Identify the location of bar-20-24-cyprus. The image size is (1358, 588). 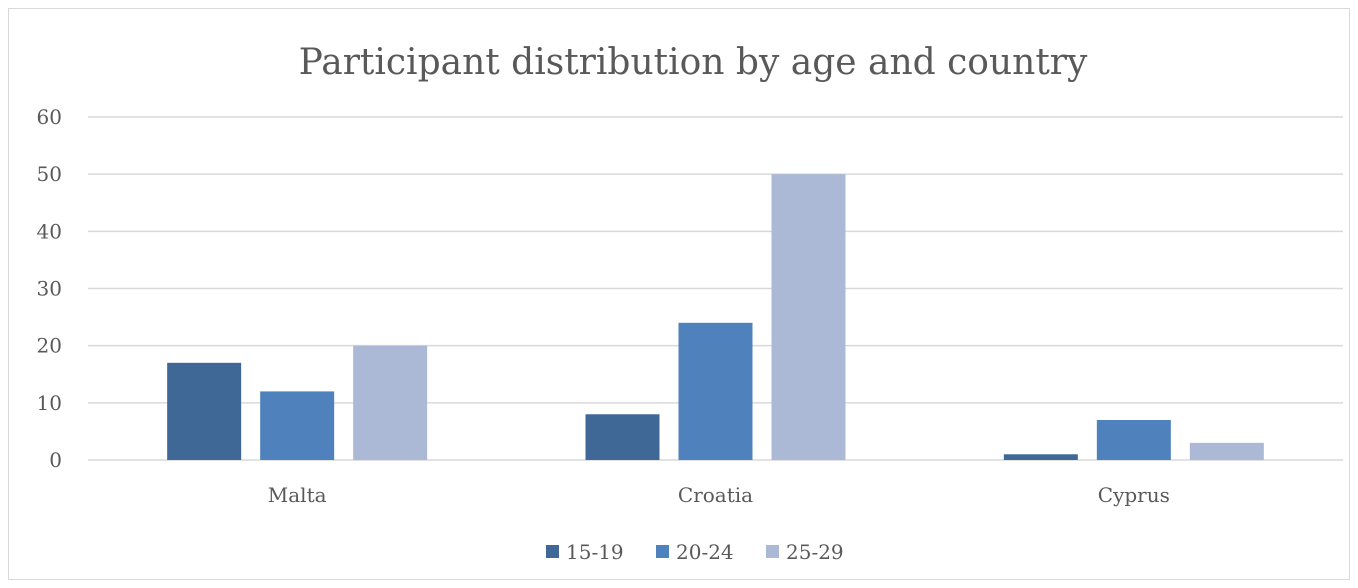
(1133, 439).